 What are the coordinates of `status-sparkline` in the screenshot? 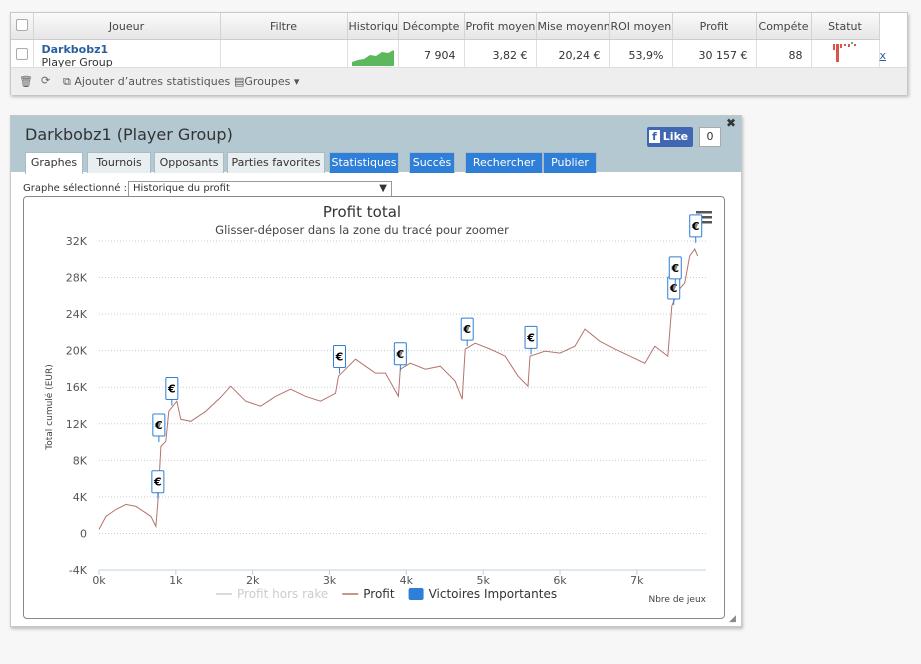 It's located at (844, 52).